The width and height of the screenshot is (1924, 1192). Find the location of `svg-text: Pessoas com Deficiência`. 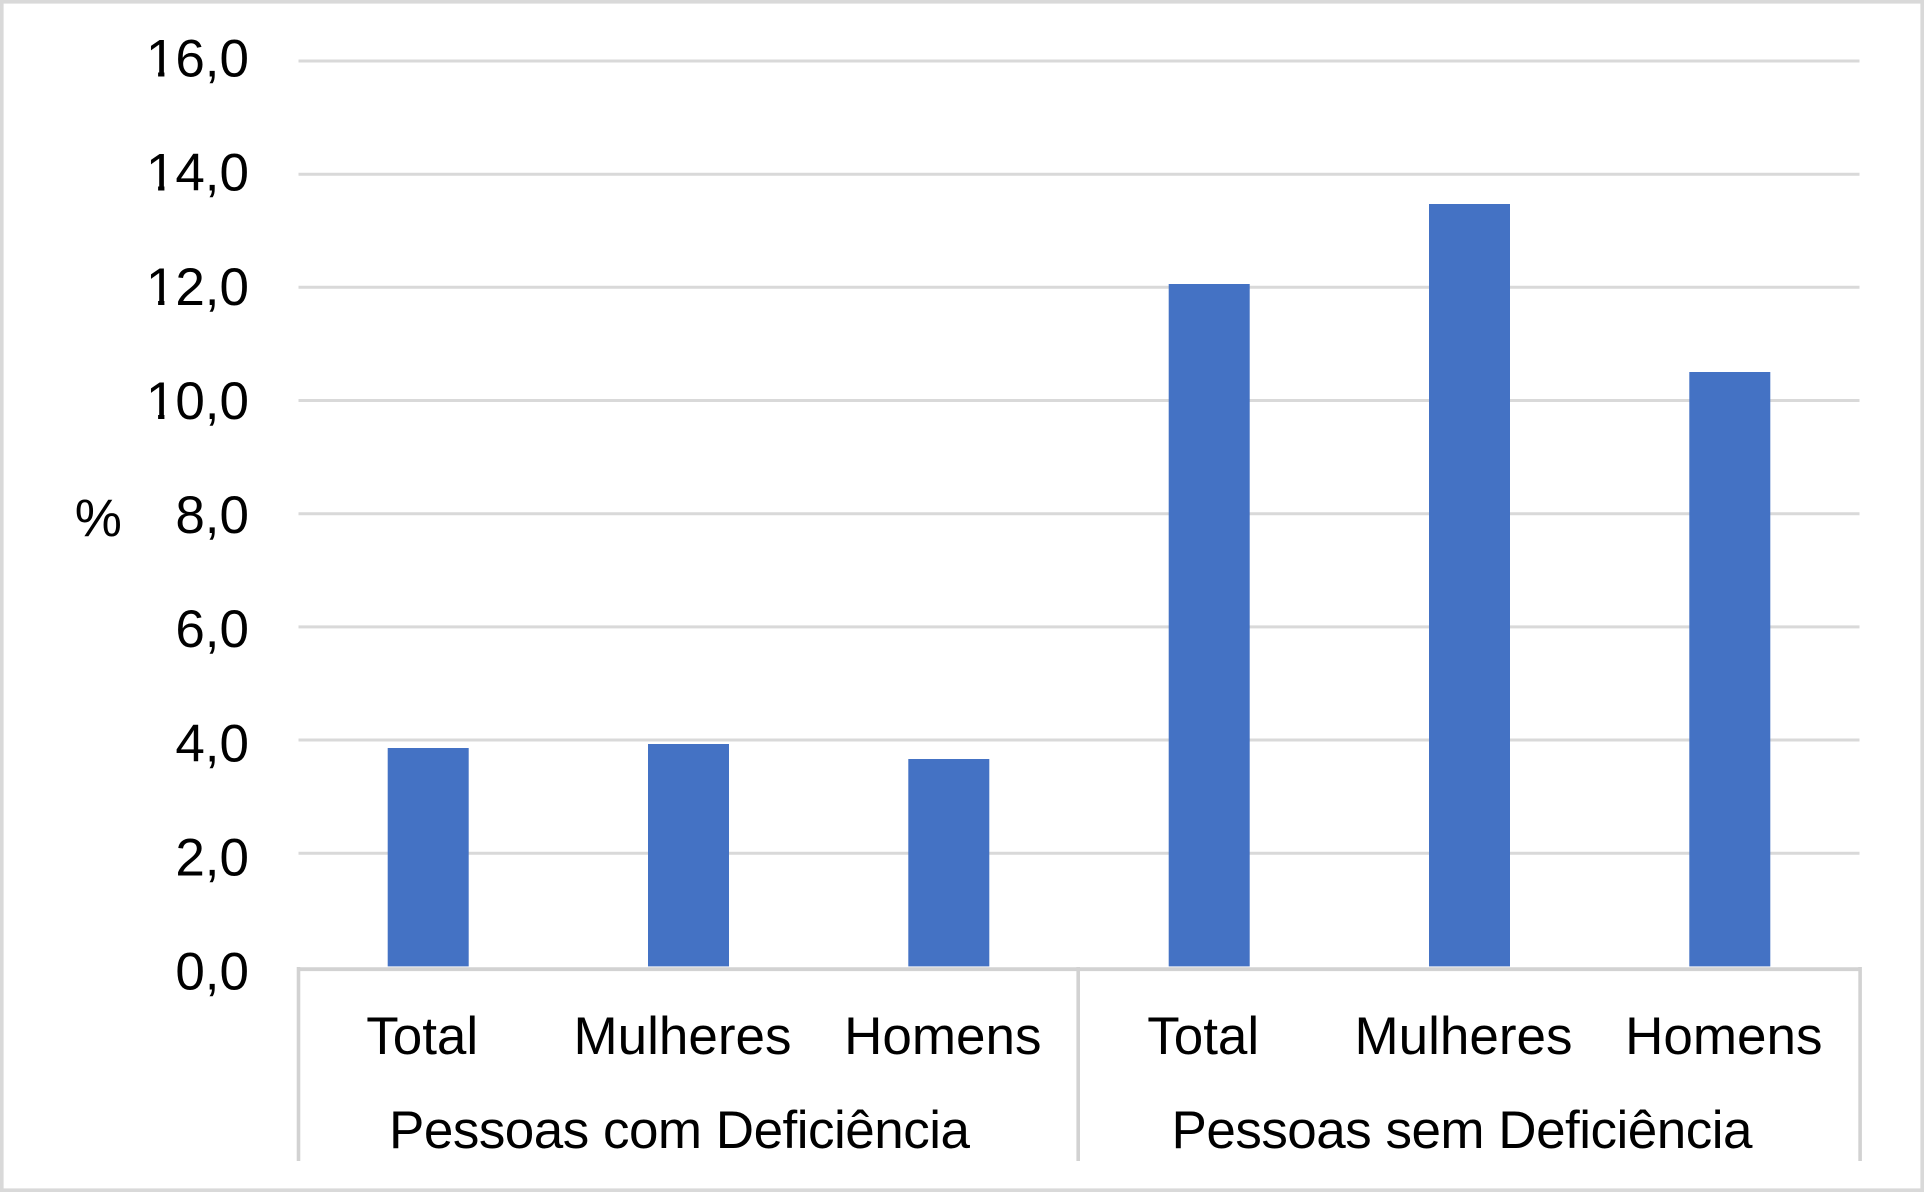

svg-text: Pessoas com Deficiência is located at coordinates (680, 1130).